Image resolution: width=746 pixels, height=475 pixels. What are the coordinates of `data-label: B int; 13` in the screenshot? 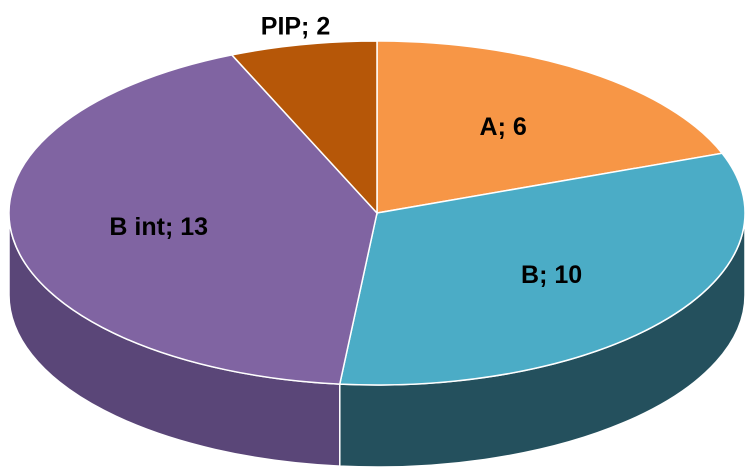 It's located at (158, 227).